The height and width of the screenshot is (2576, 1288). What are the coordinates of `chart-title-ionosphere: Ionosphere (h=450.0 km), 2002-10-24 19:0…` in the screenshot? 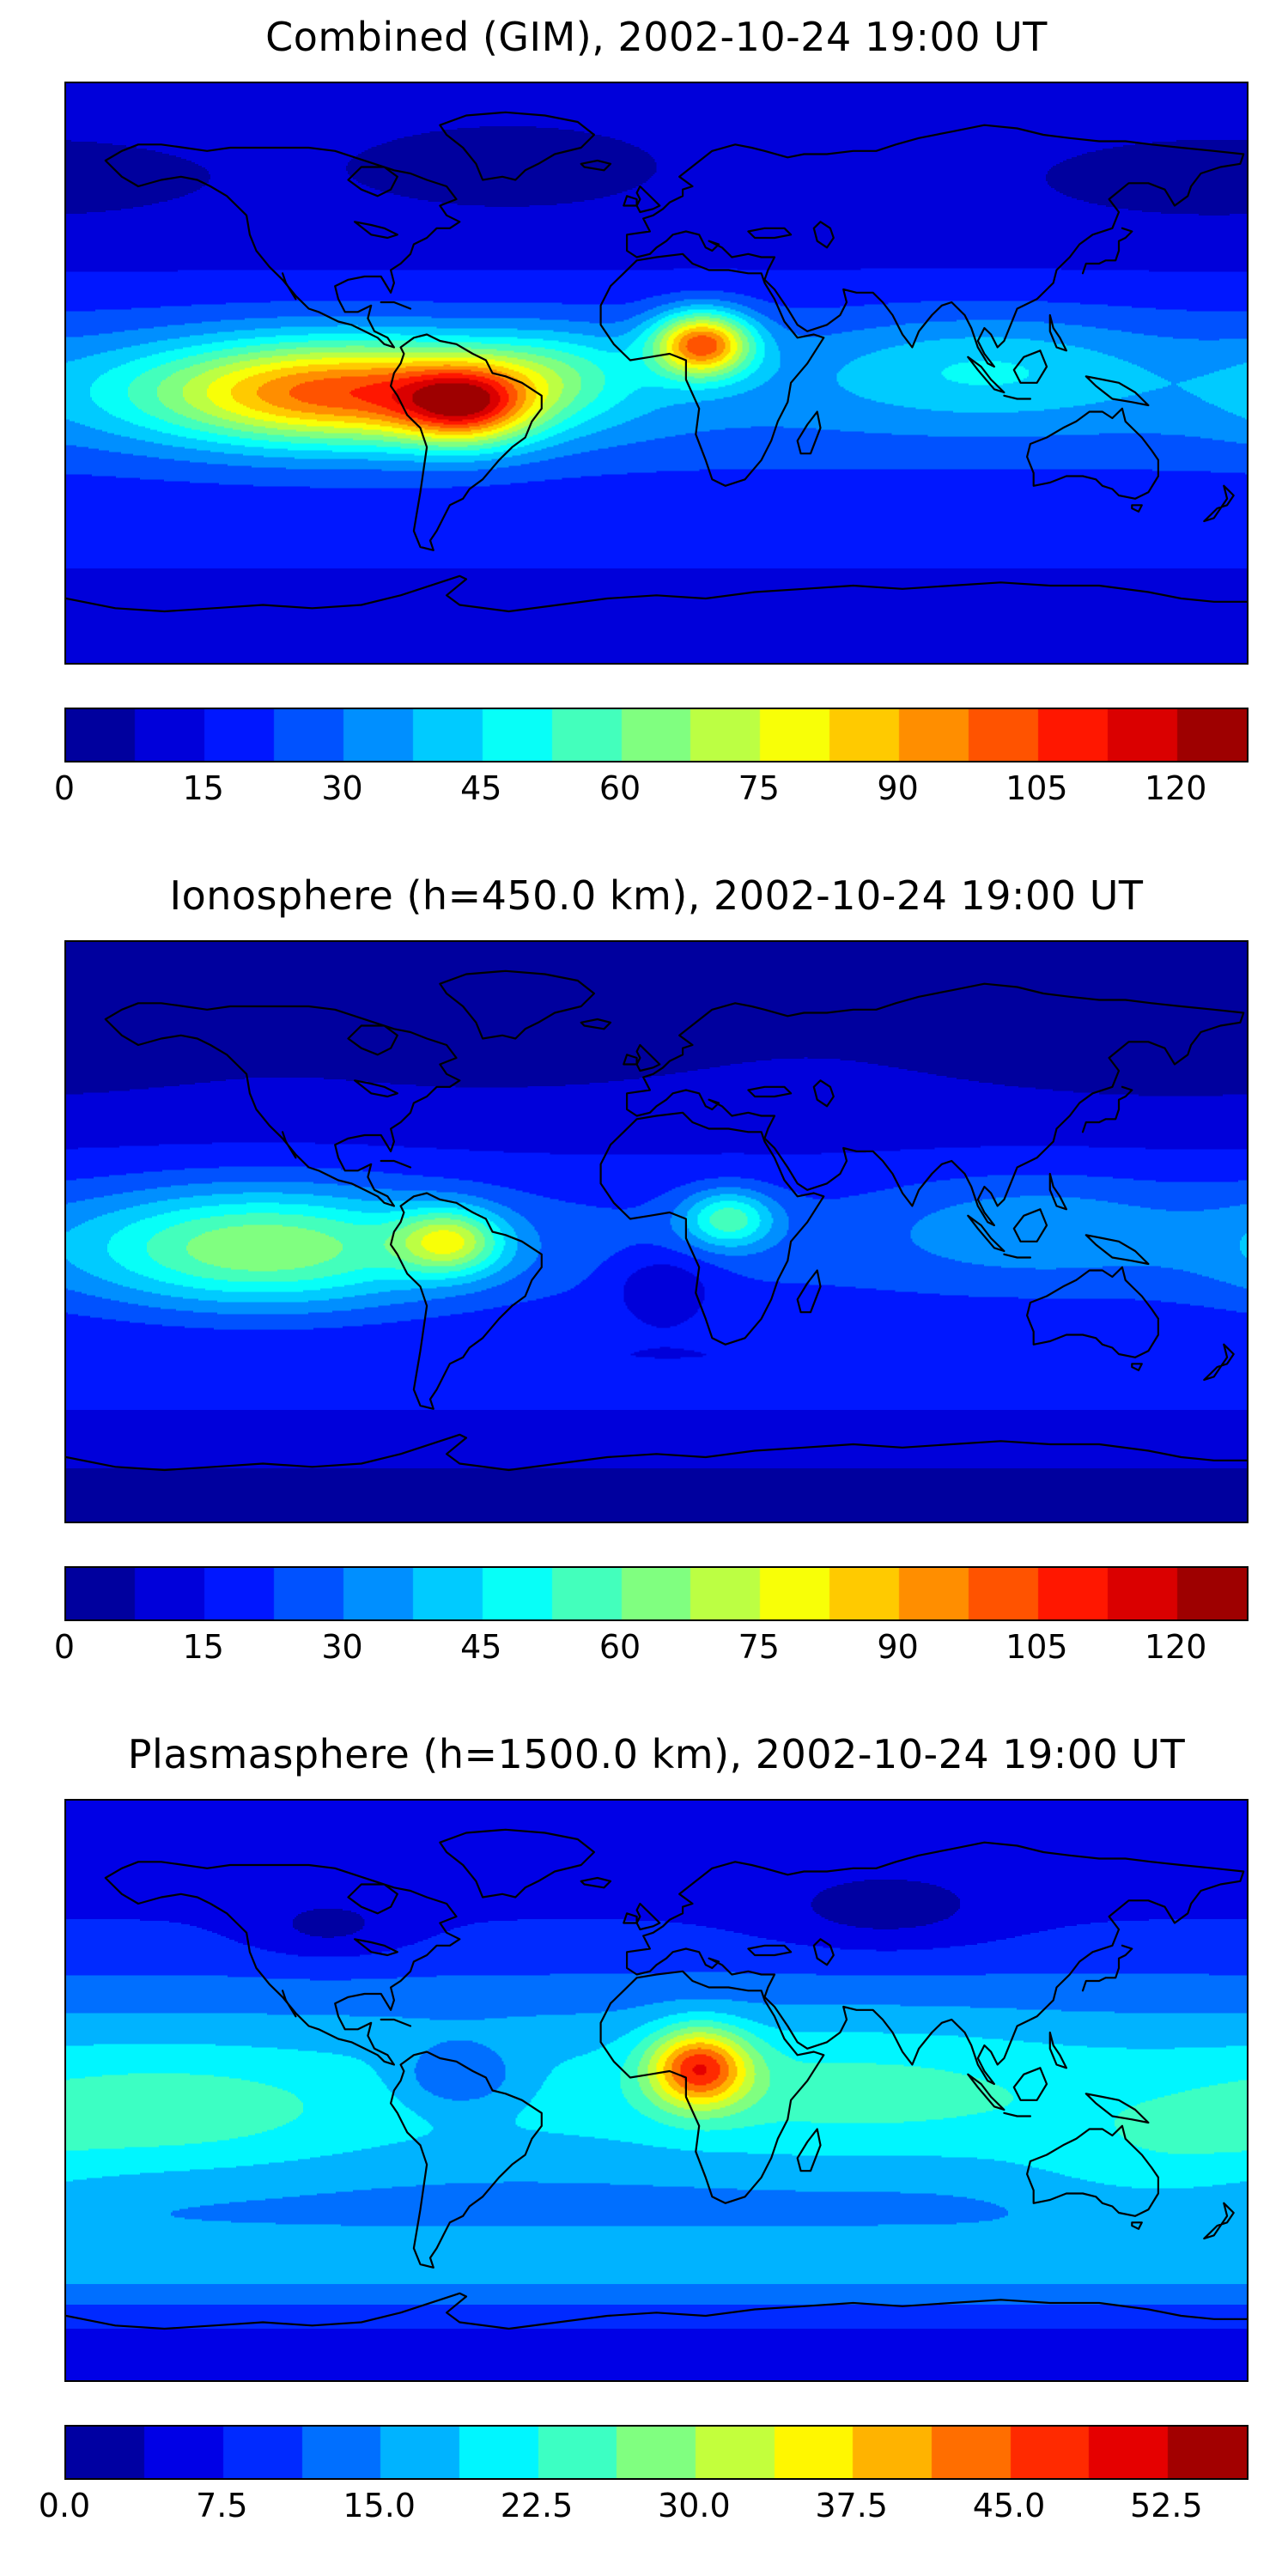 It's located at (656, 896).